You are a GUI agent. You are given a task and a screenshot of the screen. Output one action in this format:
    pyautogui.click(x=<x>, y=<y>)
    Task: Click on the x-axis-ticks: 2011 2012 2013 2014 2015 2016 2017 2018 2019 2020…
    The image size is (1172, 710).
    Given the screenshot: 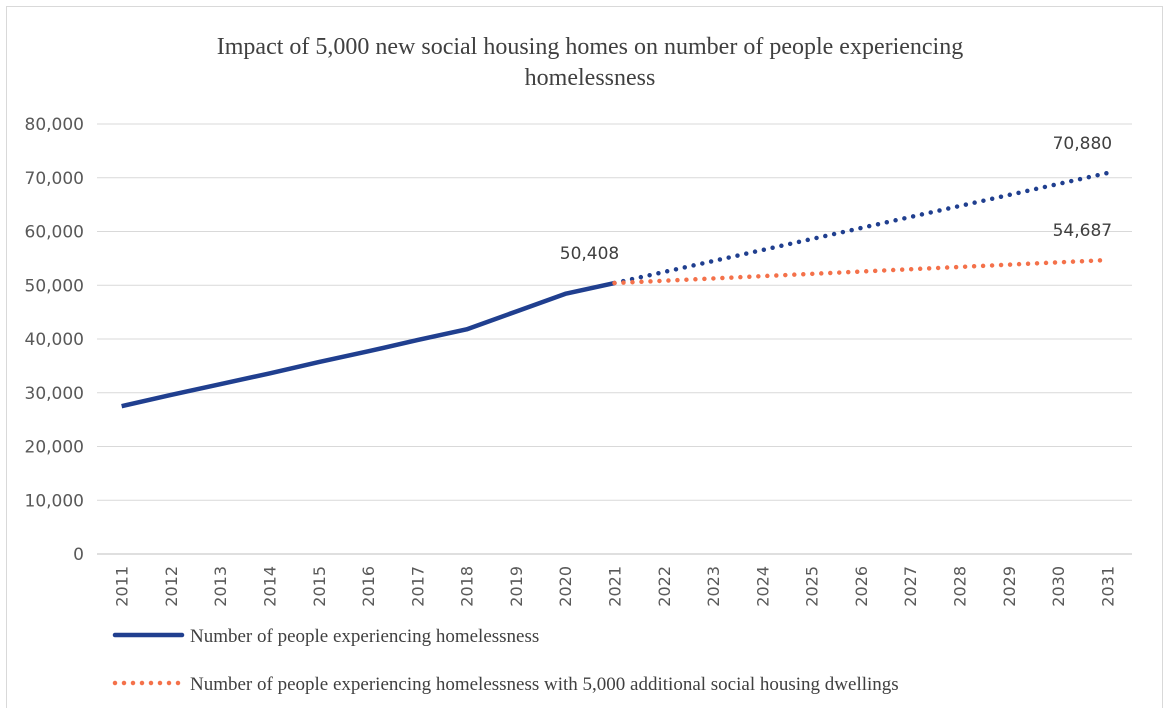 What is the action you would take?
    pyautogui.click(x=615, y=586)
    